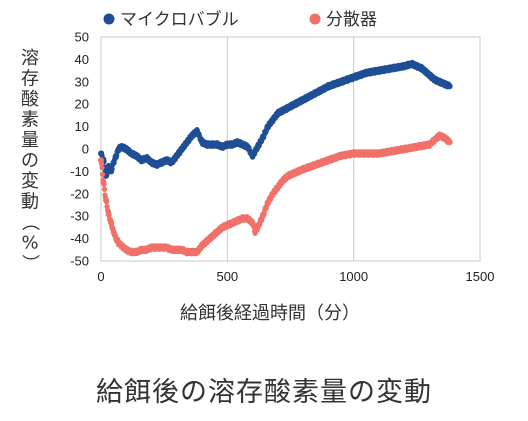 The image size is (528, 421). I want to click on y-axis-label-char: 動, so click(30, 202).